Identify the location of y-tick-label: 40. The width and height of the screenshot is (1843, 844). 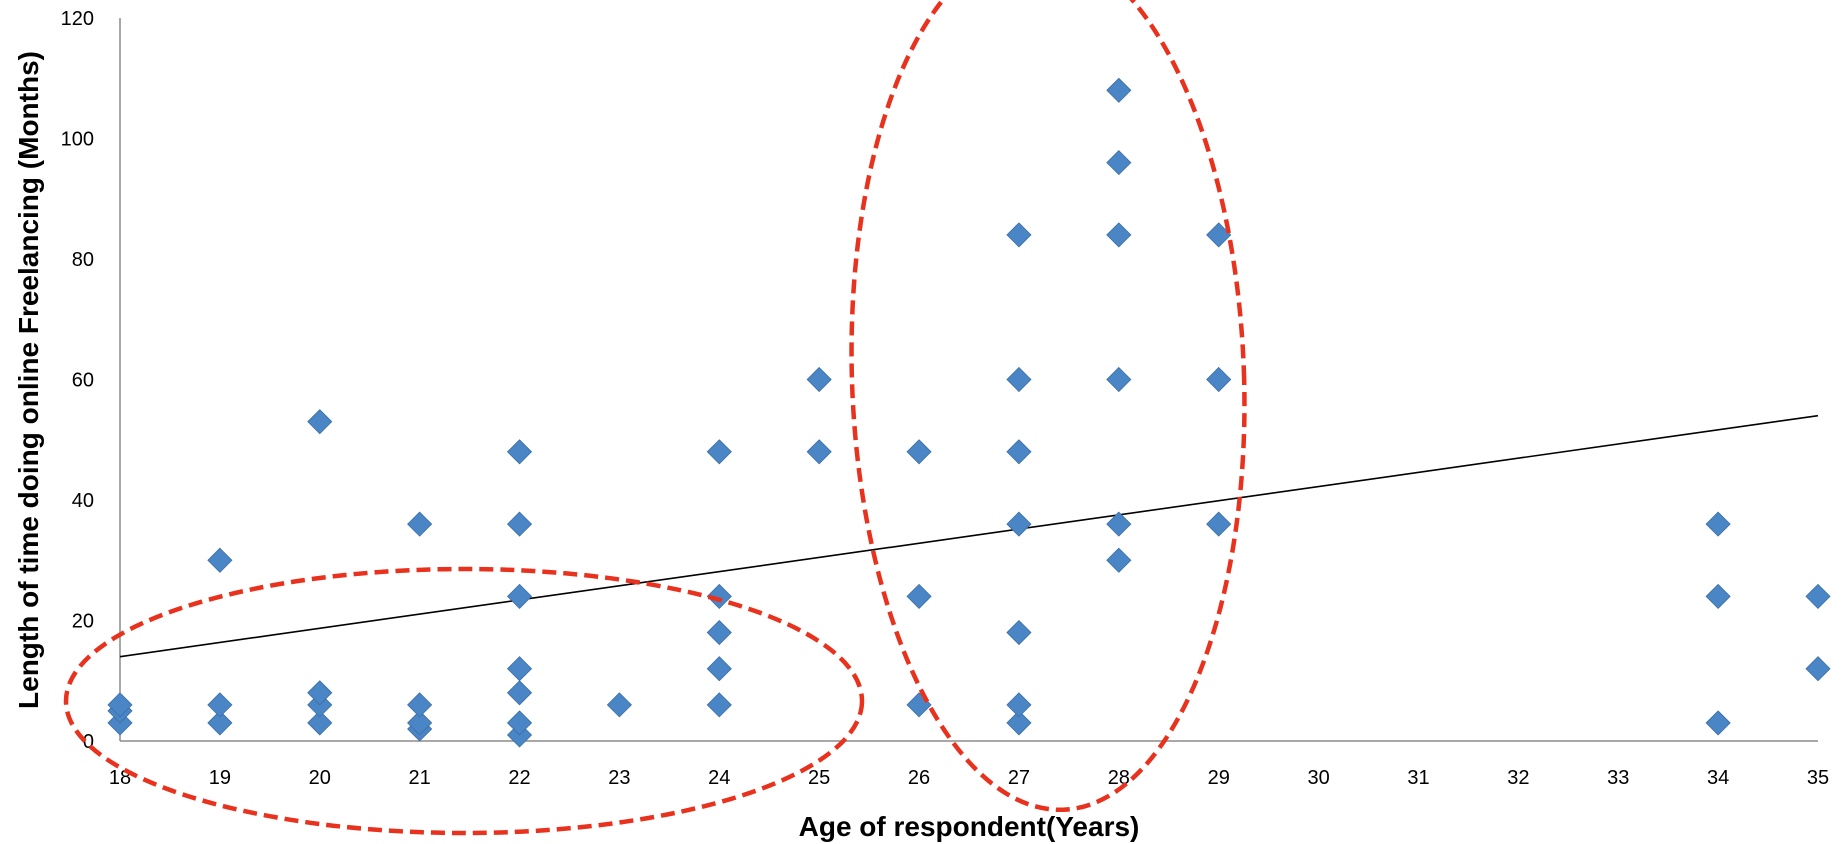
(83, 501).